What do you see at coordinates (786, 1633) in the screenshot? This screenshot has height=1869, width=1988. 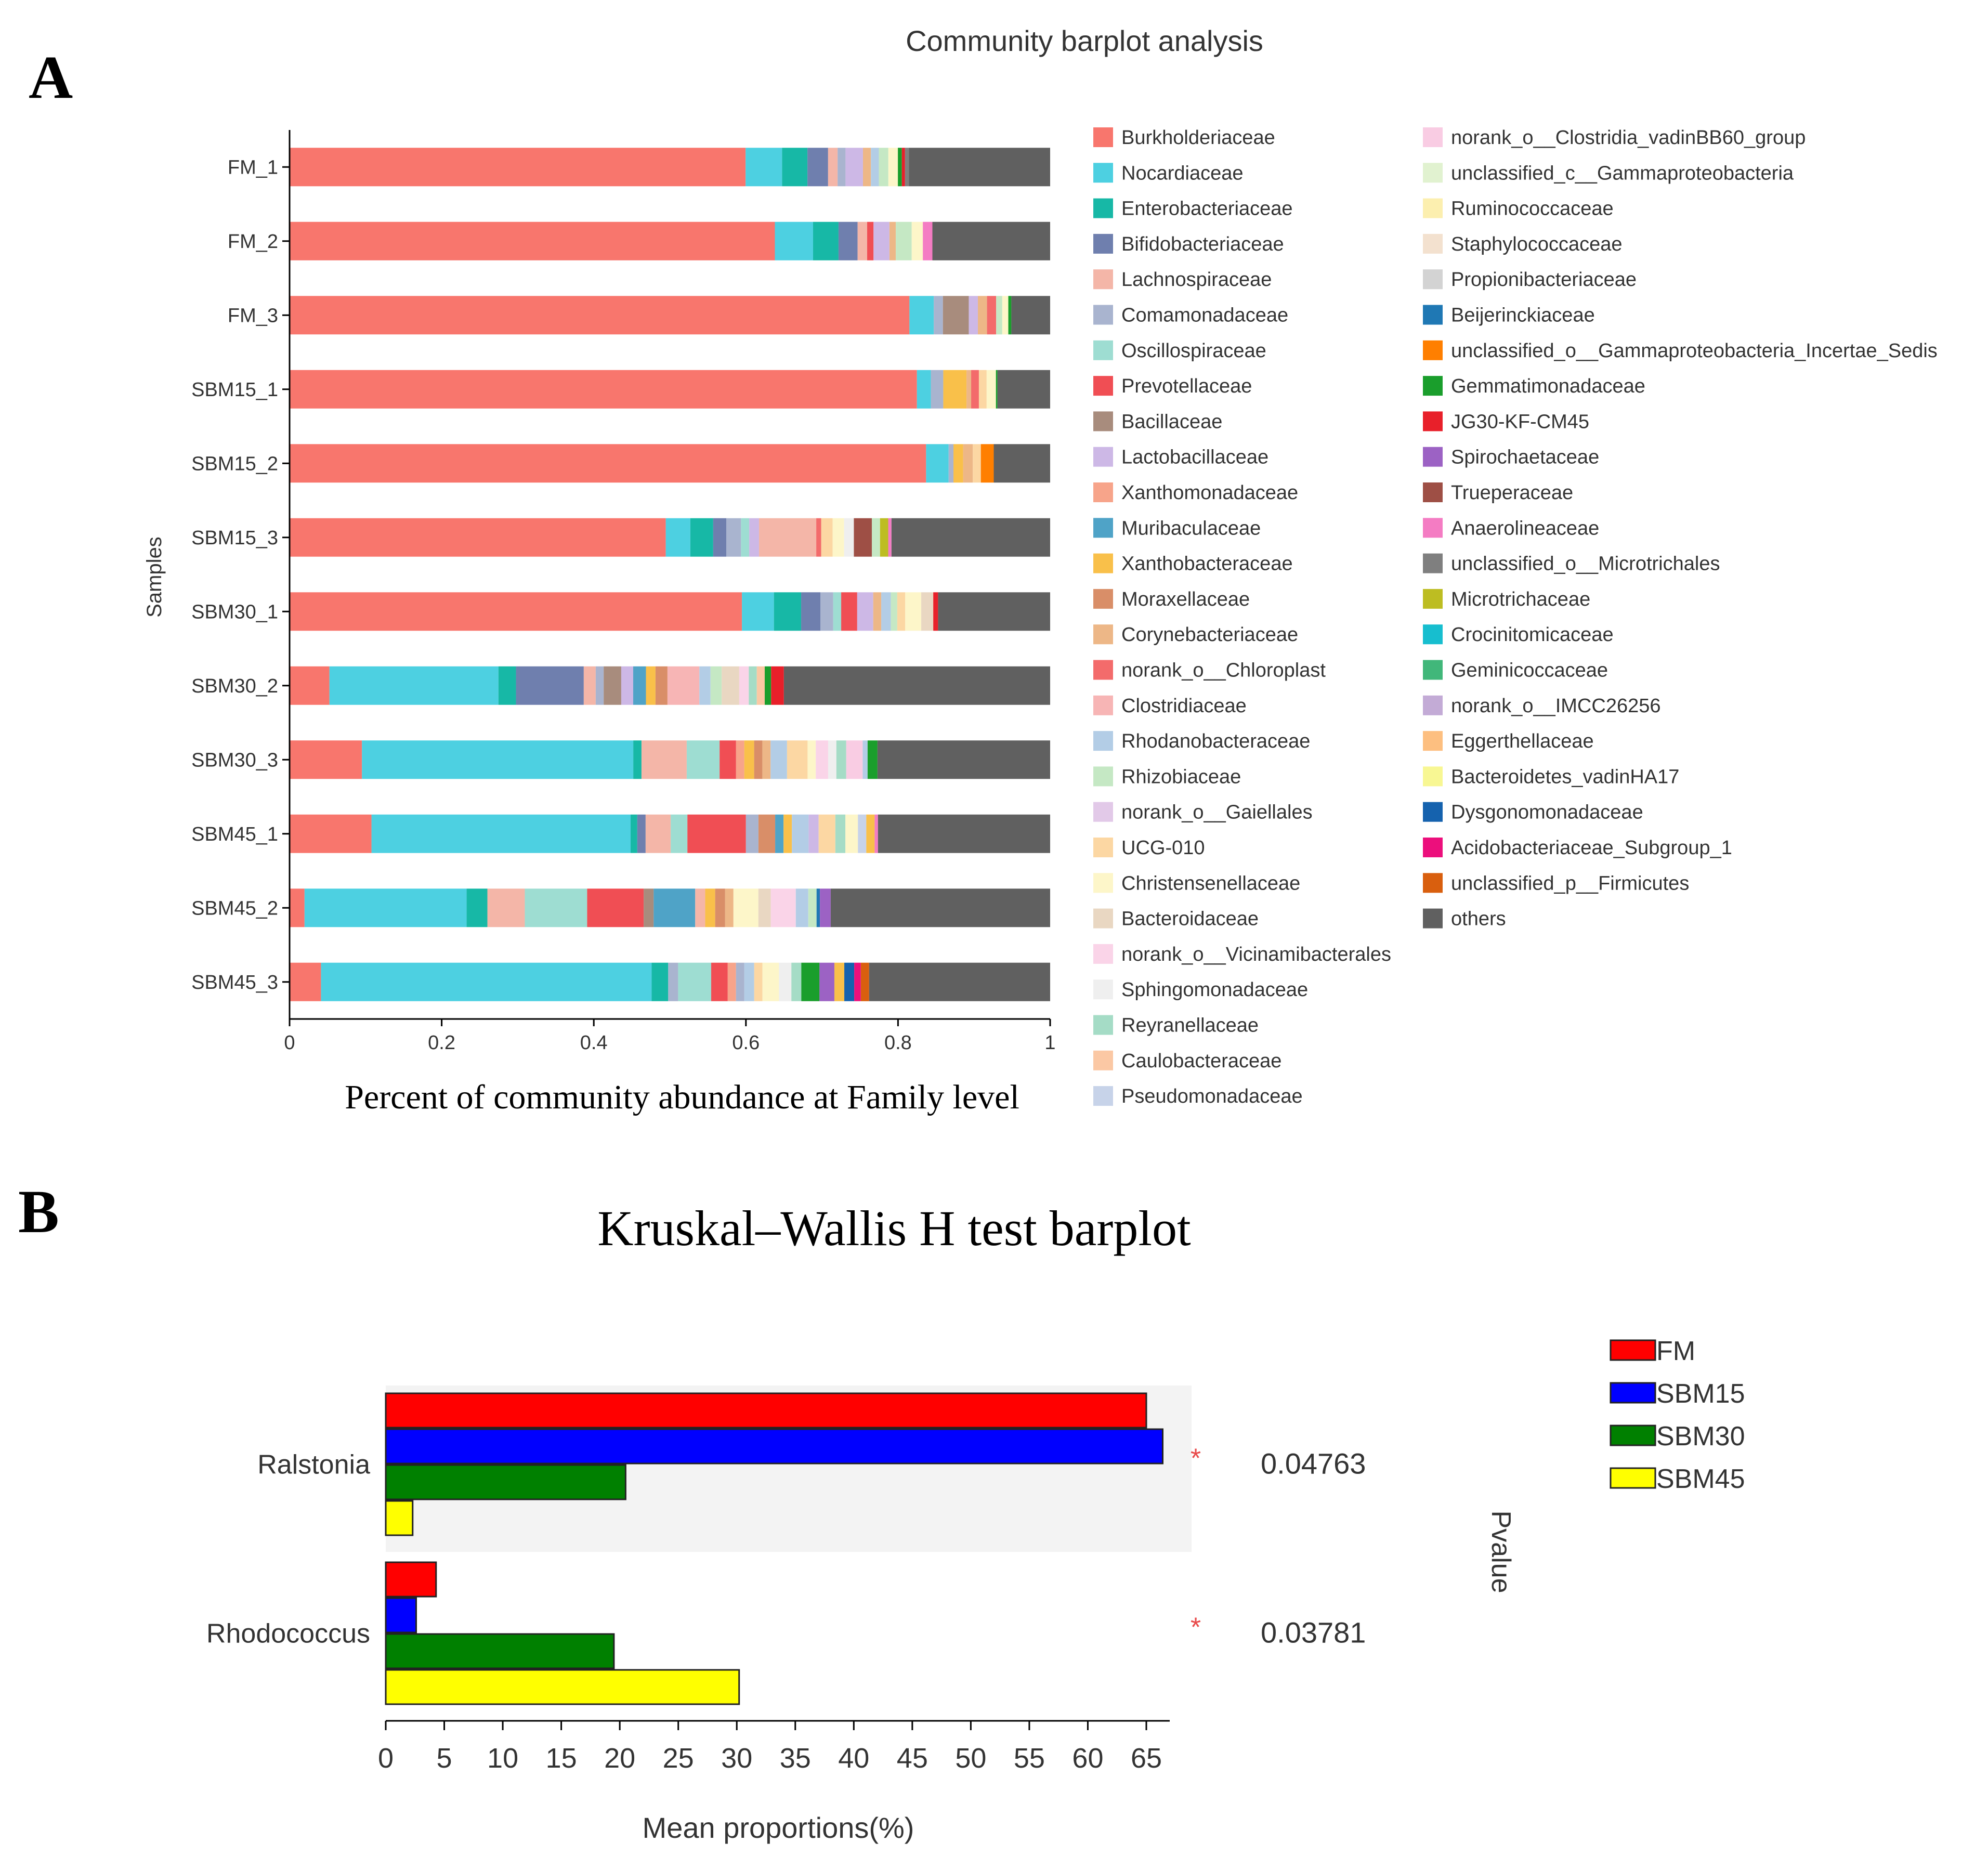 I see `bar-group-rhodococcus: Rhodococcus * 0.03781` at bounding box center [786, 1633].